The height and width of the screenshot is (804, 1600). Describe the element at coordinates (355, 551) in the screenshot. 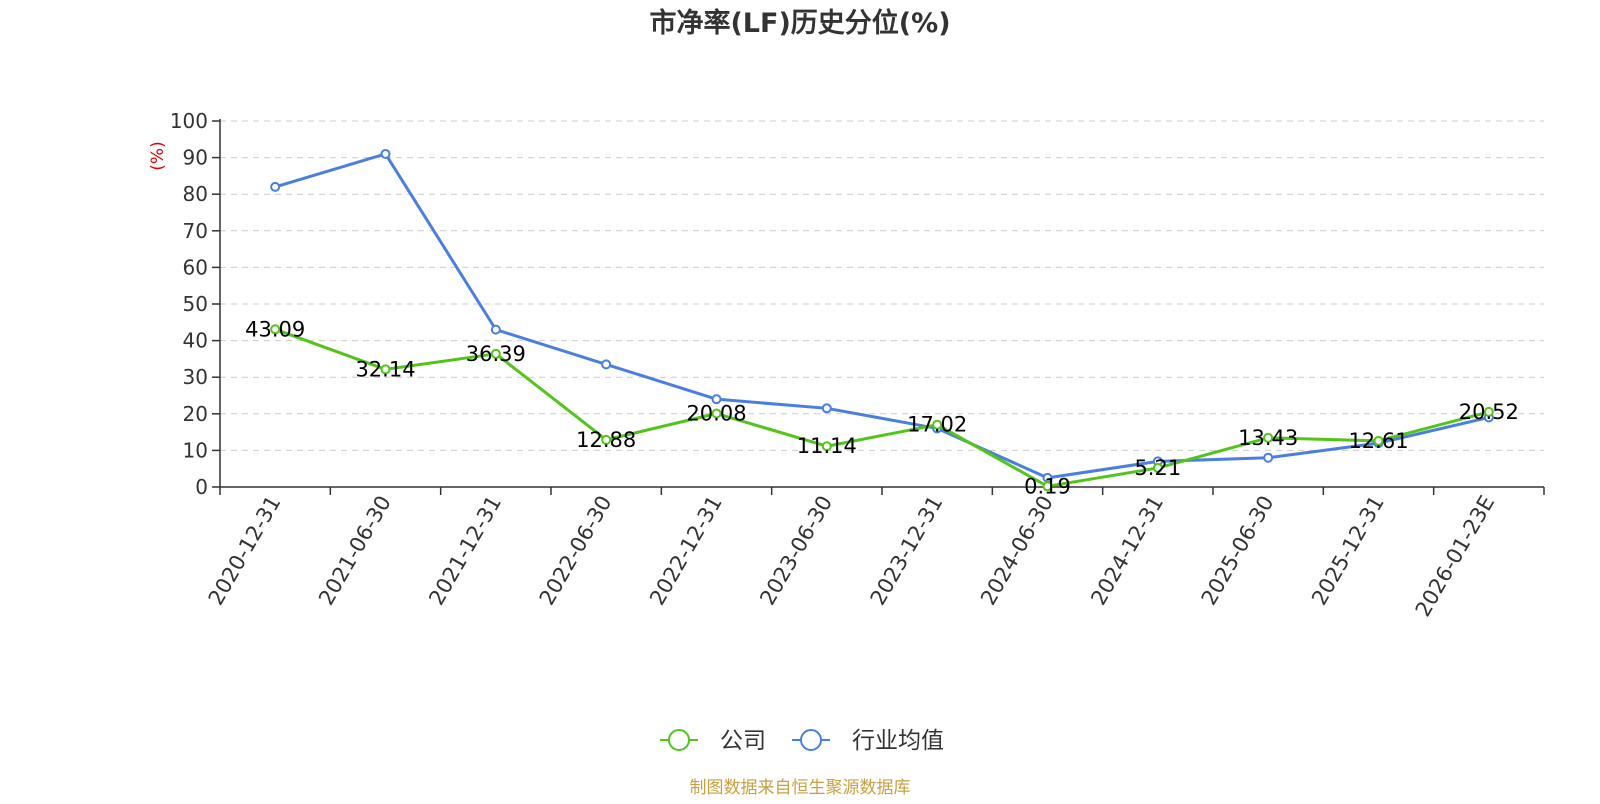

I see `x-tick-label: 2021-06-30` at that location.